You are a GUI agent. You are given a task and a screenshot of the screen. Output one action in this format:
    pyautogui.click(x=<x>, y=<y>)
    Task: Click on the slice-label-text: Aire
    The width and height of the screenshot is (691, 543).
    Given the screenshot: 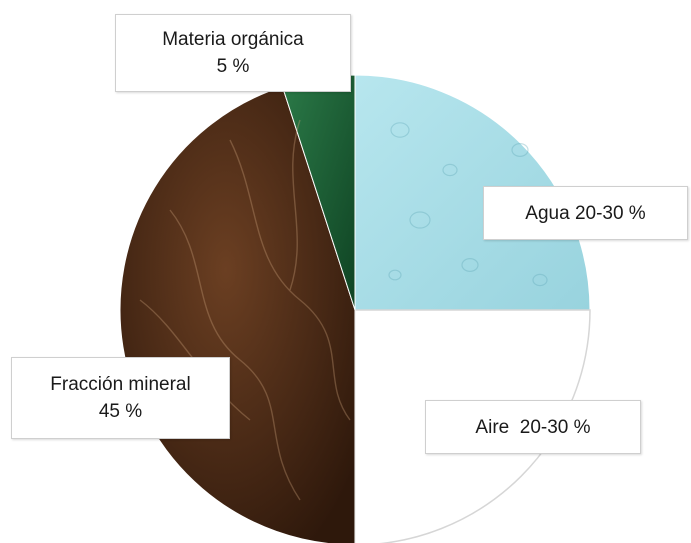 What is the action you would take?
    pyautogui.click(x=492, y=427)
    